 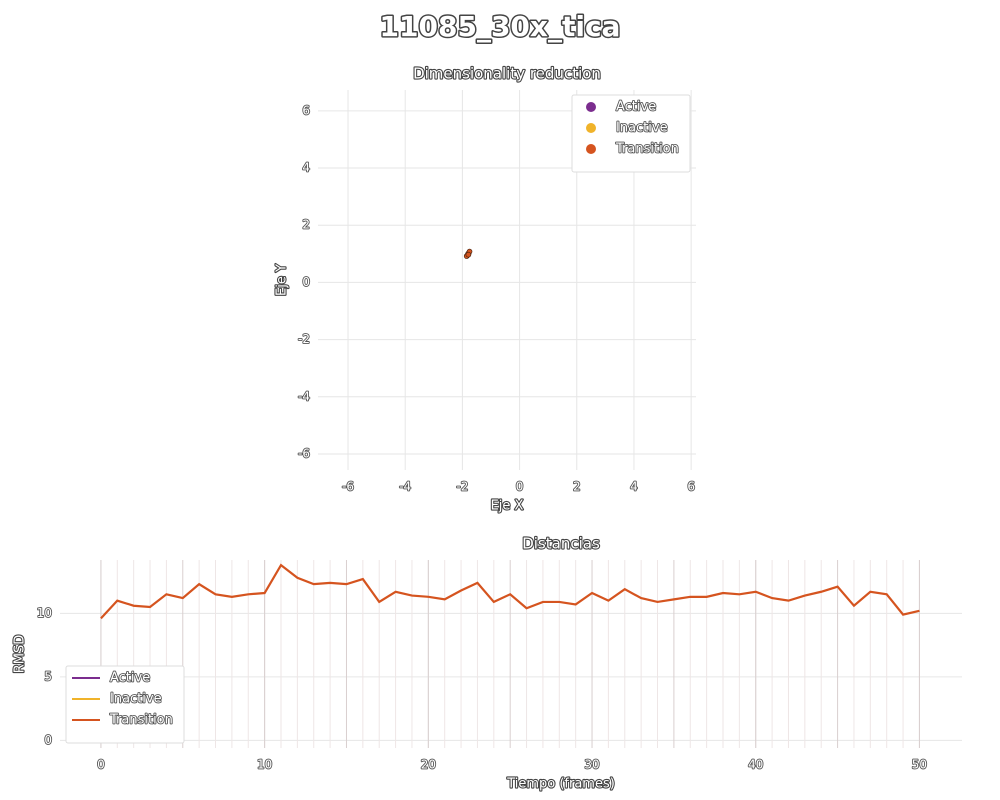 I want to click on x-axis-label: Eje X, so click(x=507, y=506).